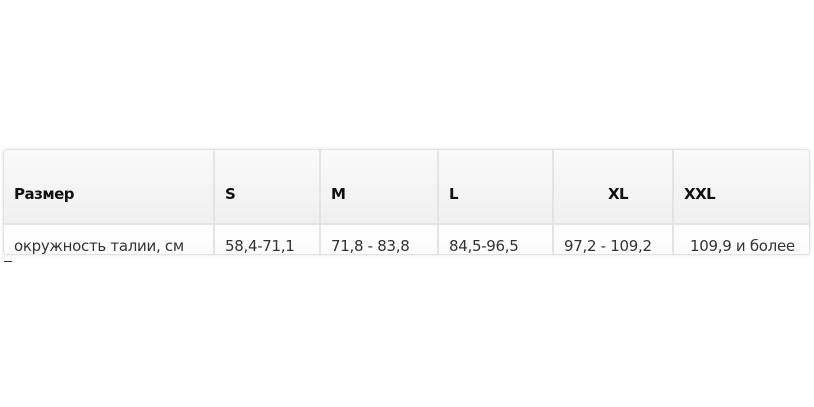  What do you see at coordinates (379, 239) in the screenshot?
I see `cell-m: 71,8 - 83,8` at bounding box center [379, 239].